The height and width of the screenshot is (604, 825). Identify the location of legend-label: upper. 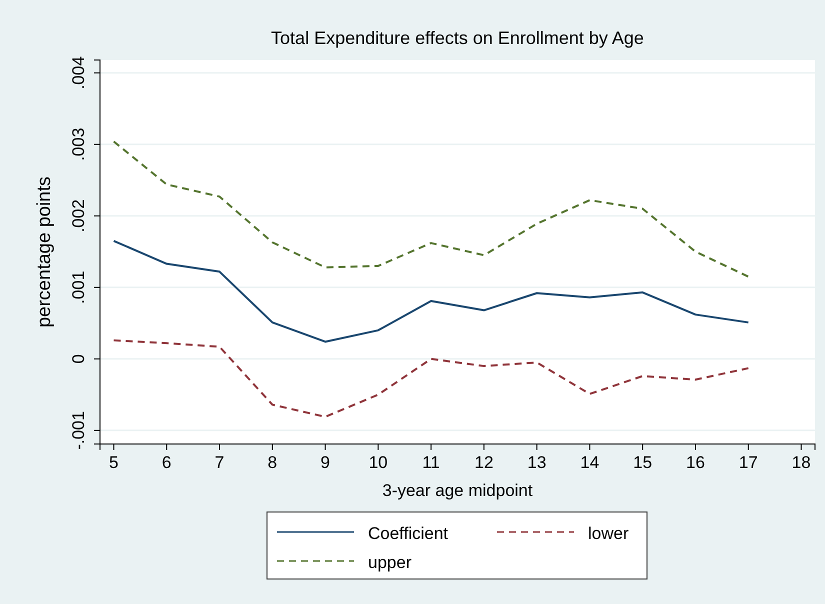
(390, 562).